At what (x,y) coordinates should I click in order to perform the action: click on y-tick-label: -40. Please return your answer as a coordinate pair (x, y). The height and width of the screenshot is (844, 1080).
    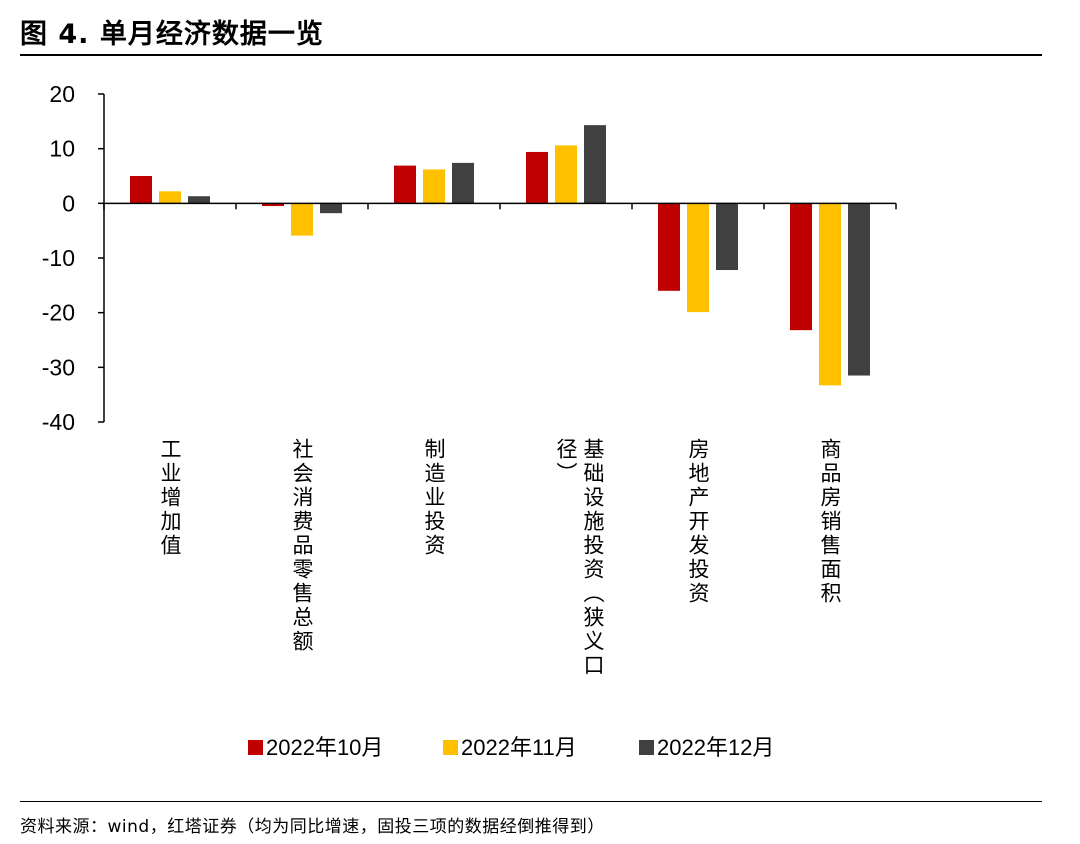
    Looking at the image, I should click on (58, 422).